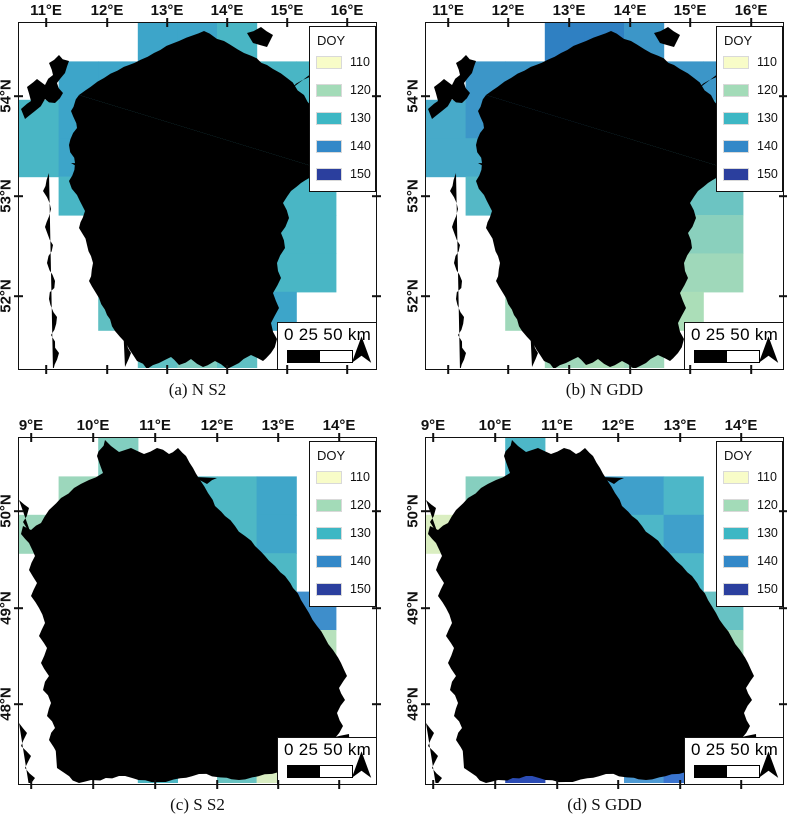  I want to click on legend-value: 120, so click(767, 90).